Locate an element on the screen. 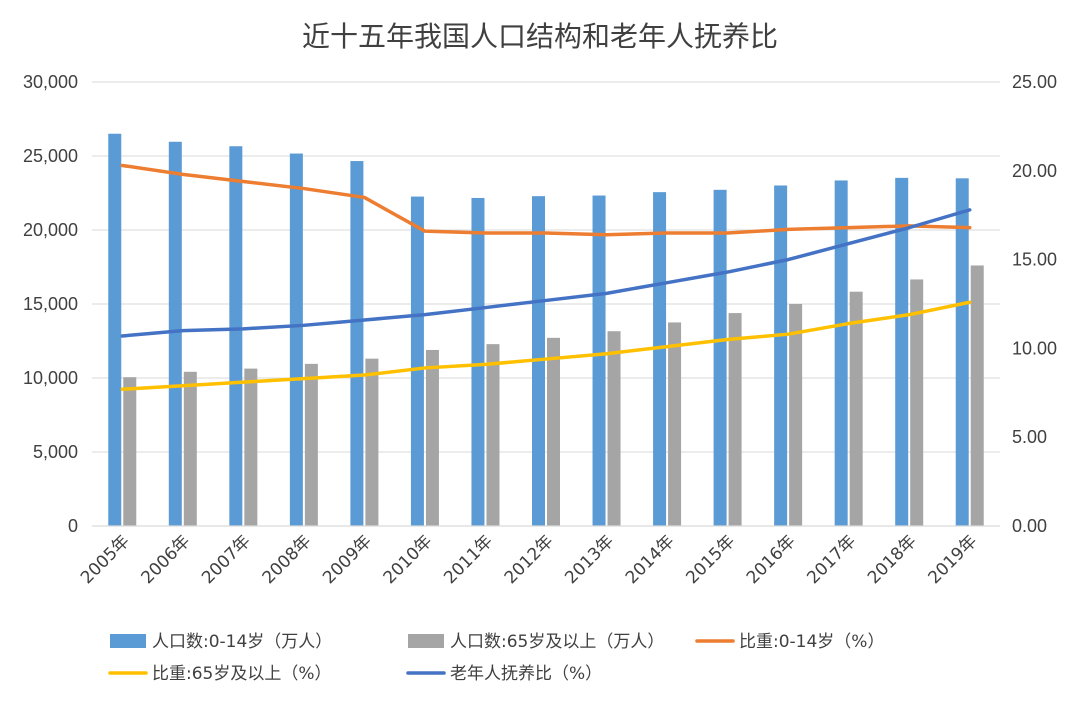 The image size is (1080, 705). x-axis-tick-label: 2005年 is located at coordinates (105, 559).